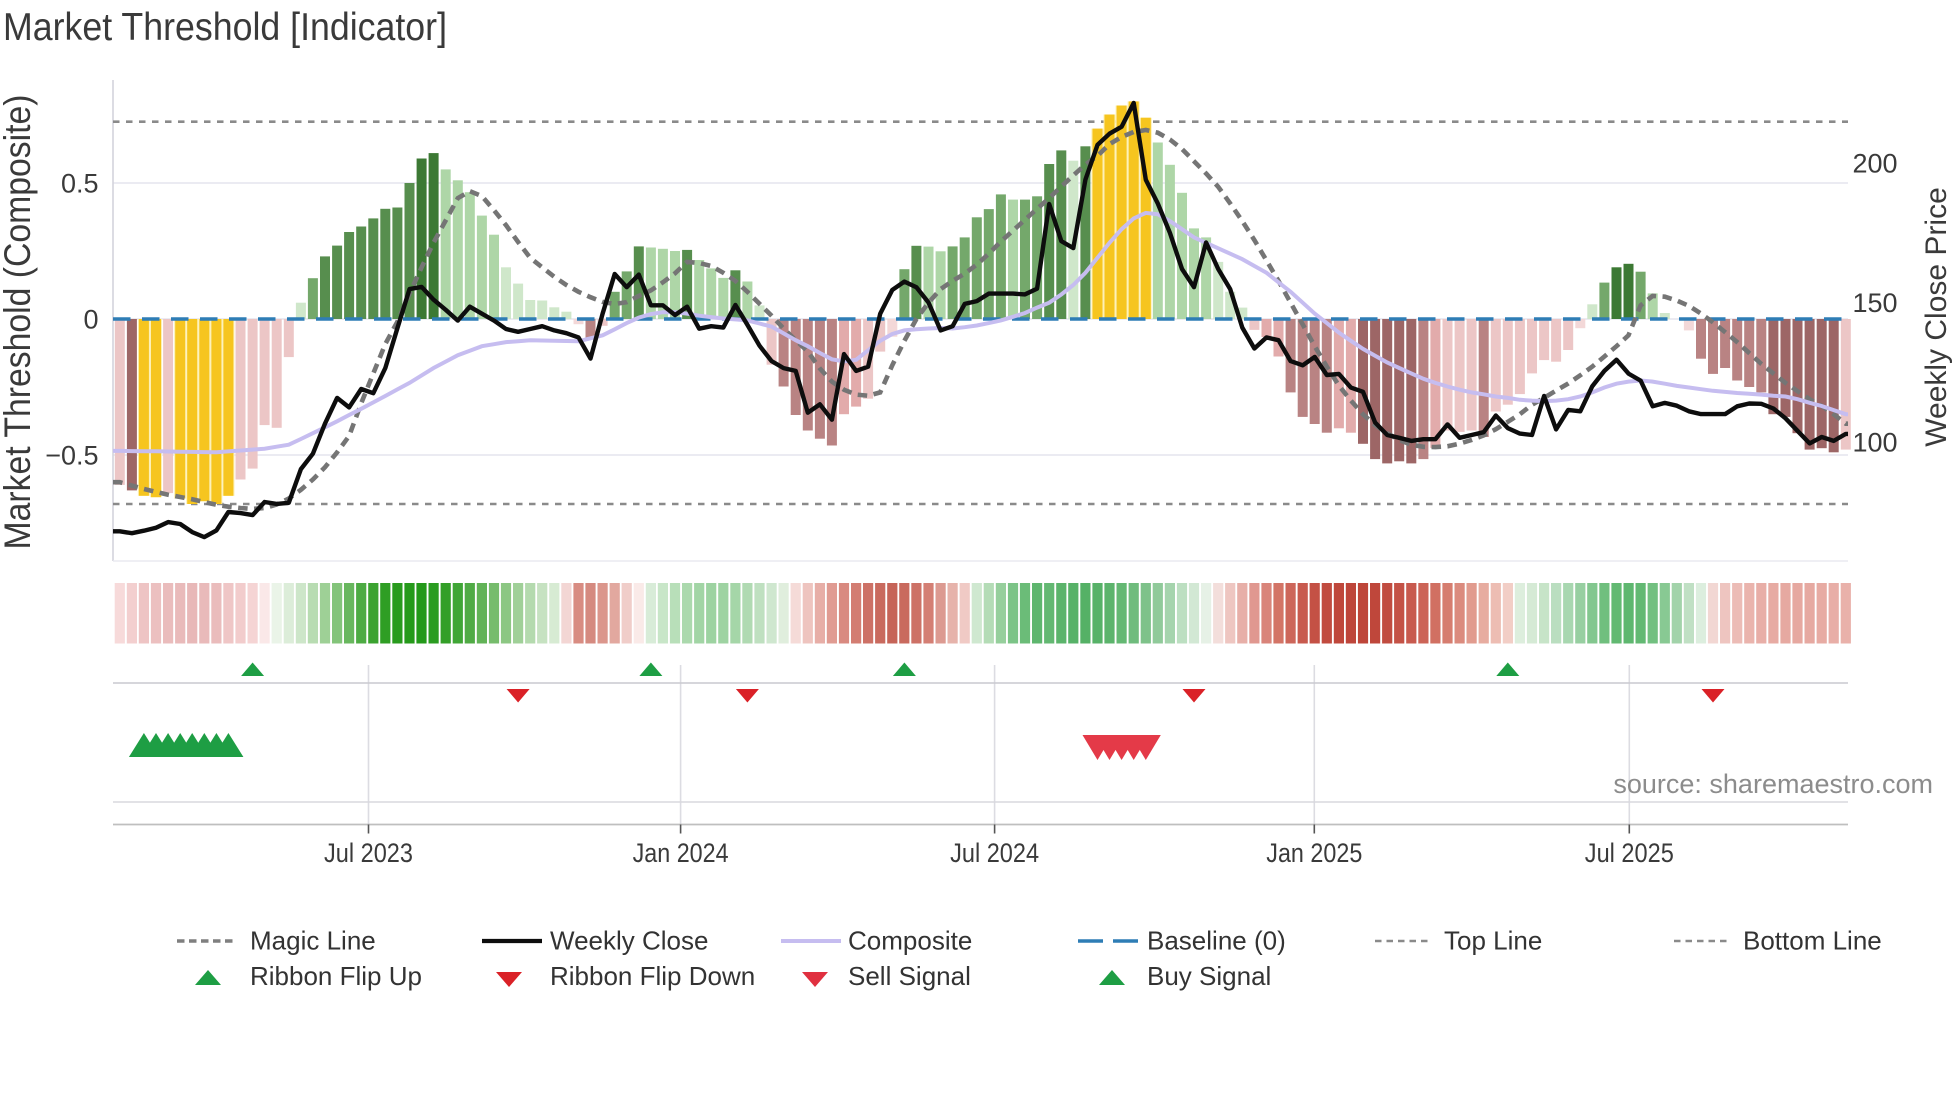 The image size is (1960, 1102). What do you see at coordinates (909, 976) in the screenshot?
I see `svg-text: Sell Signal` at bounding box center [909, 976].